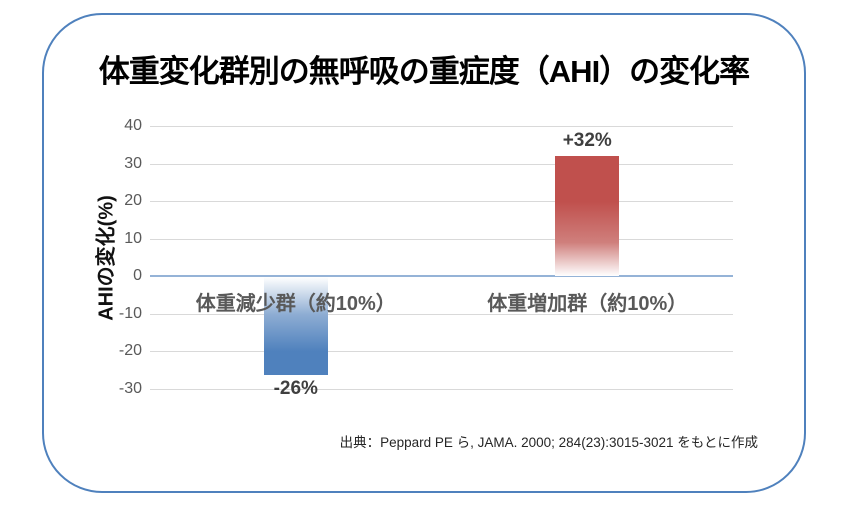 This screenshot has height=523, width=851. Describe the element at coordinates (133, 125) in the screenshot. I see `y-tick-label: 40` at that location.